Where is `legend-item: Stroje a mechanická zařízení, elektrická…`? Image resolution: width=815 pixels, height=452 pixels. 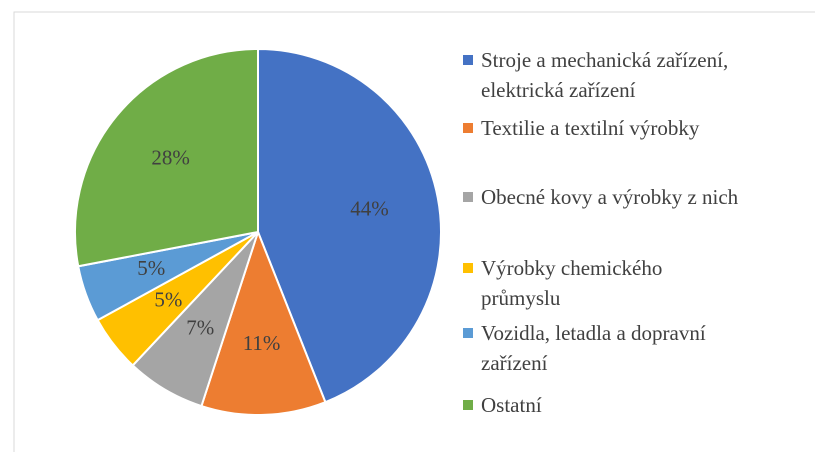
legend-item: Stroje a mechanická zařízení, elektrická… is located at coordinates (638, 75).